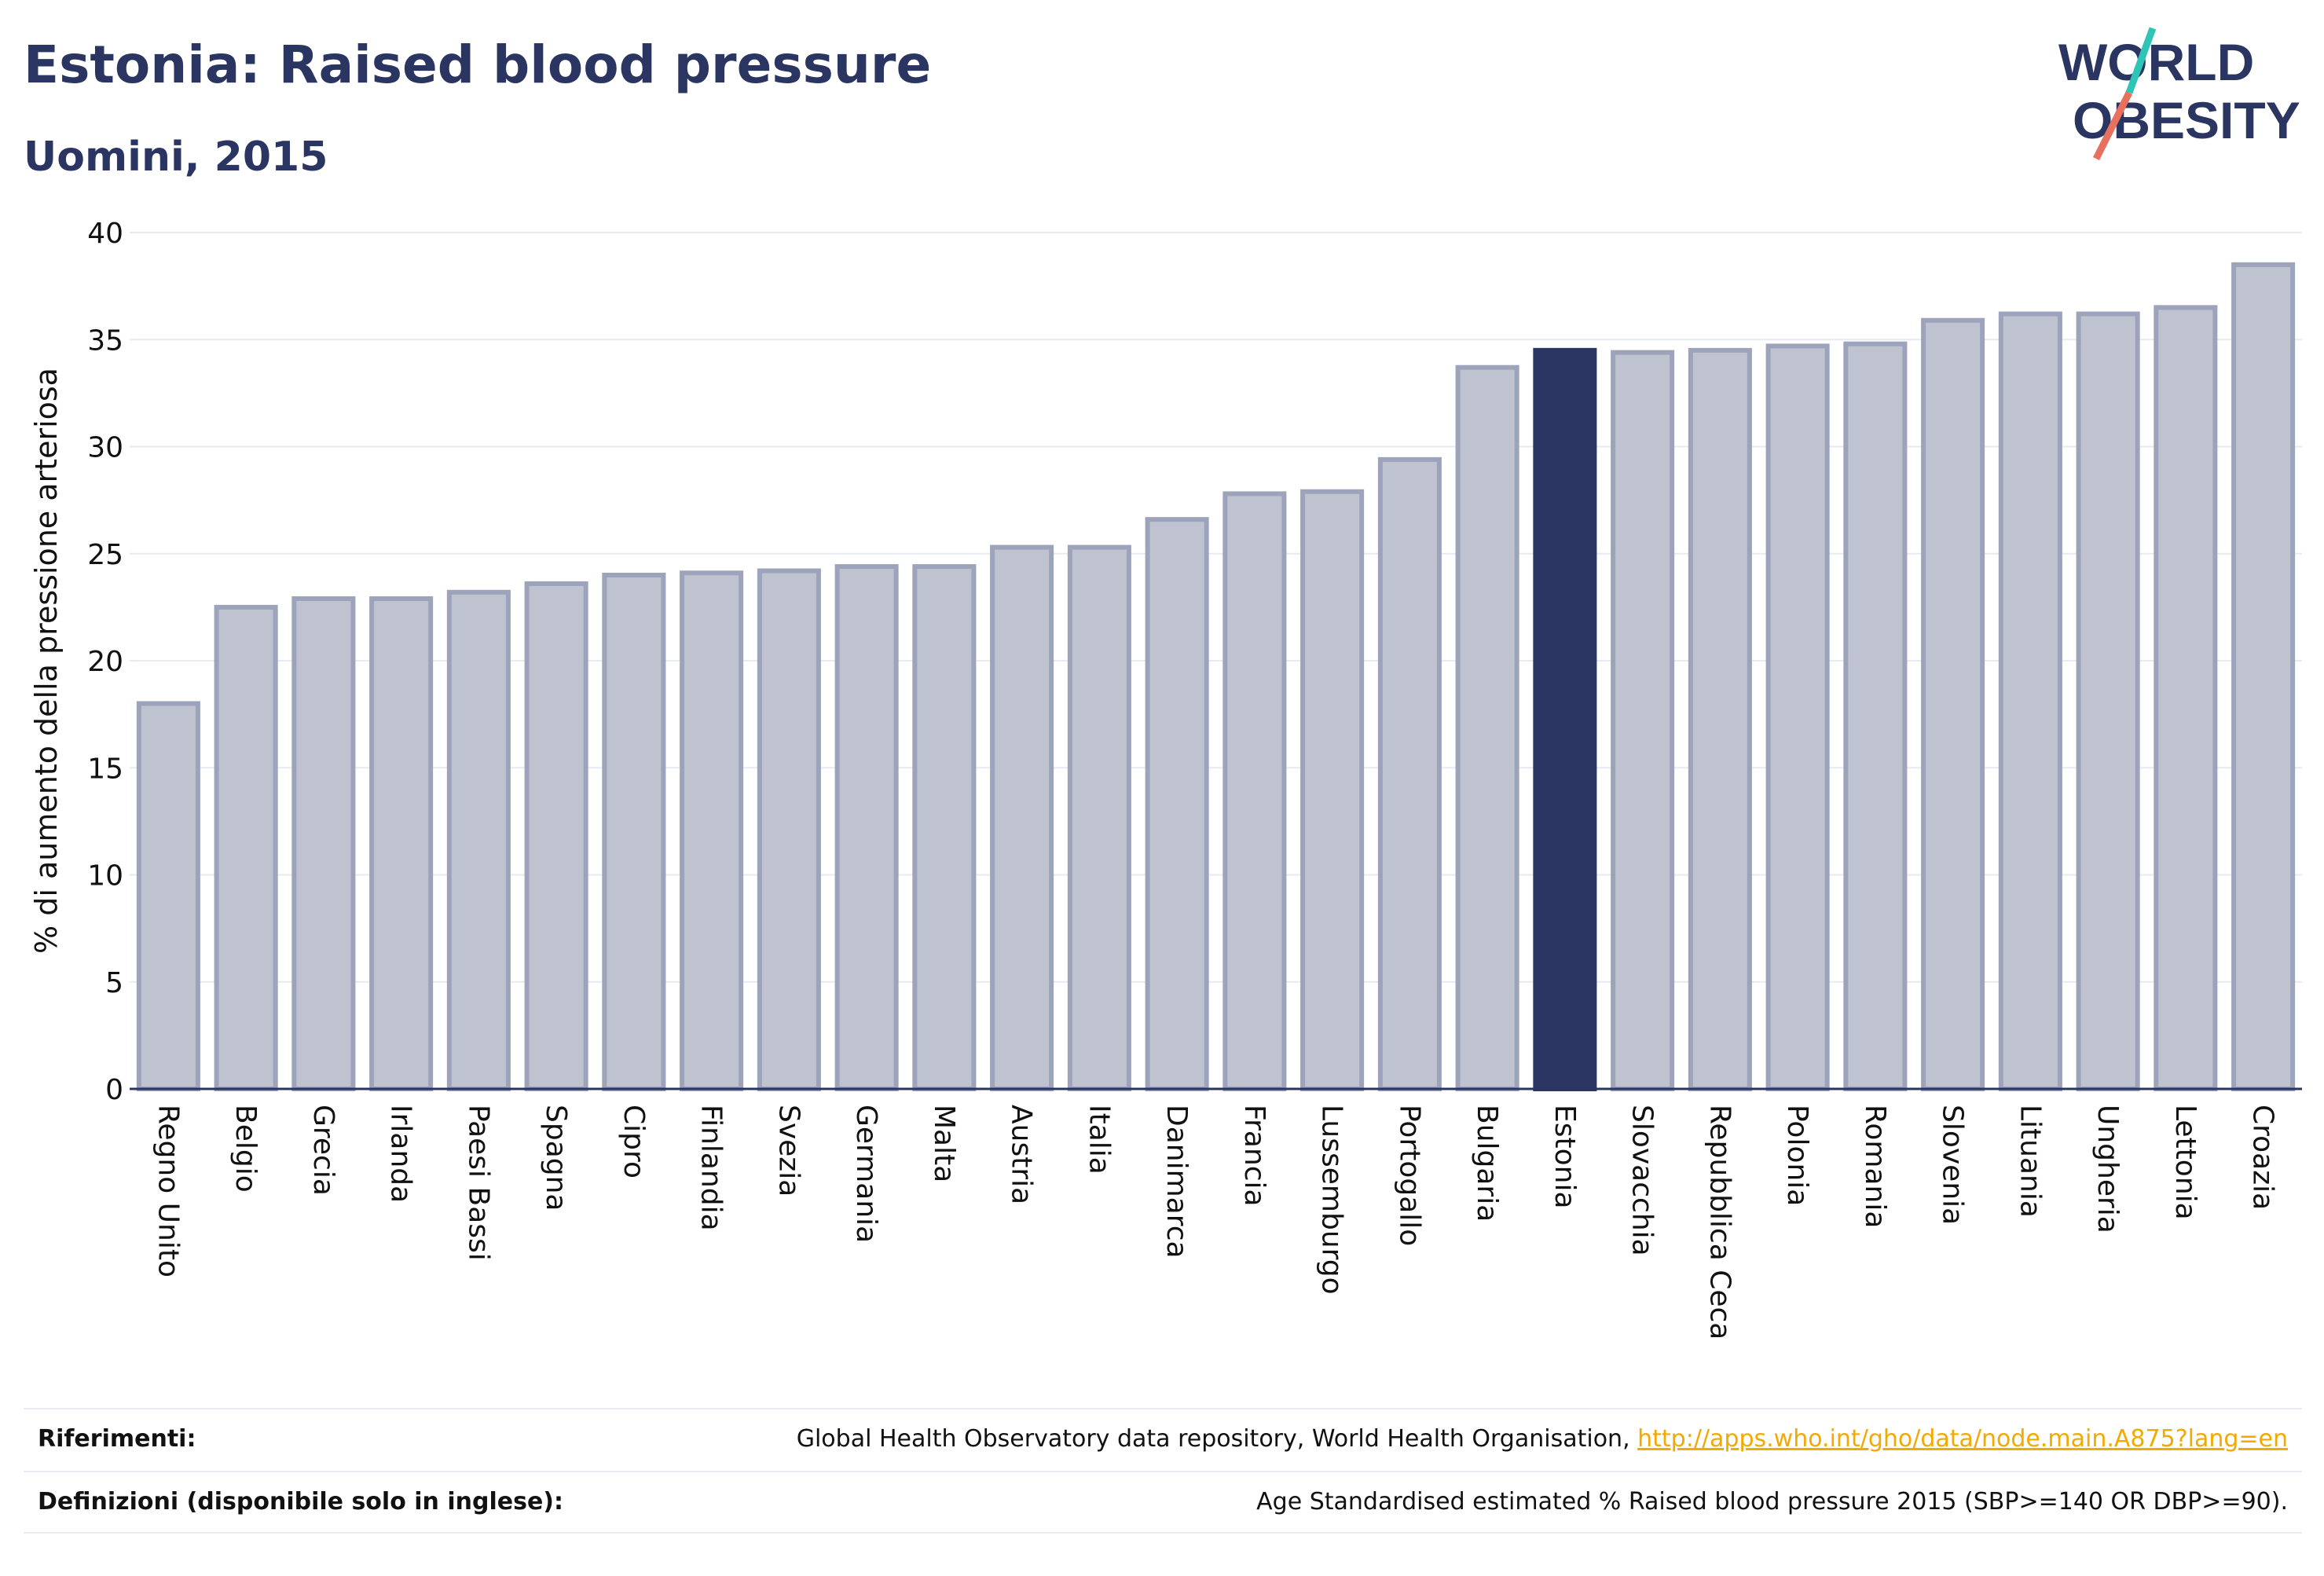  Describe the element at coordinates (944, 1143) in the screenshot. I see `x-tick-label: Malta` at that location.